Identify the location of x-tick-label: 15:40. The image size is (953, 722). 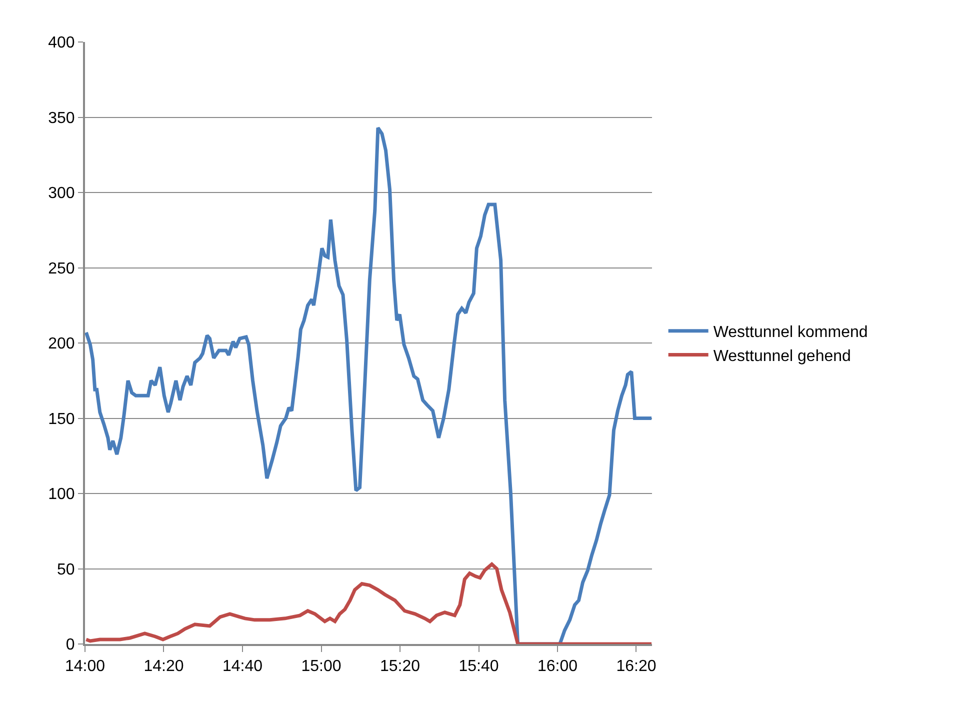
(478, 667).